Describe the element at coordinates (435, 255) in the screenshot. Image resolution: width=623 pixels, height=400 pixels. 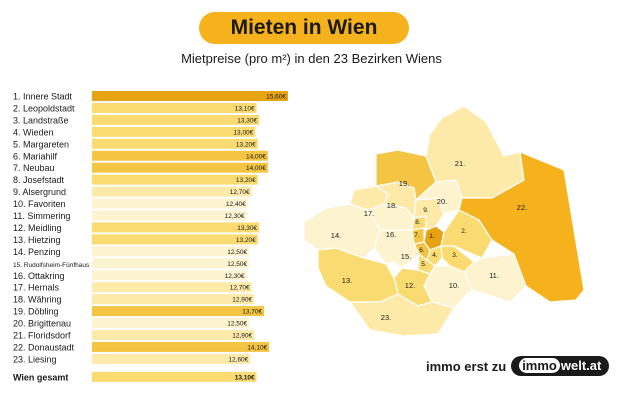
I see `district-label-4: 4.` at that location.